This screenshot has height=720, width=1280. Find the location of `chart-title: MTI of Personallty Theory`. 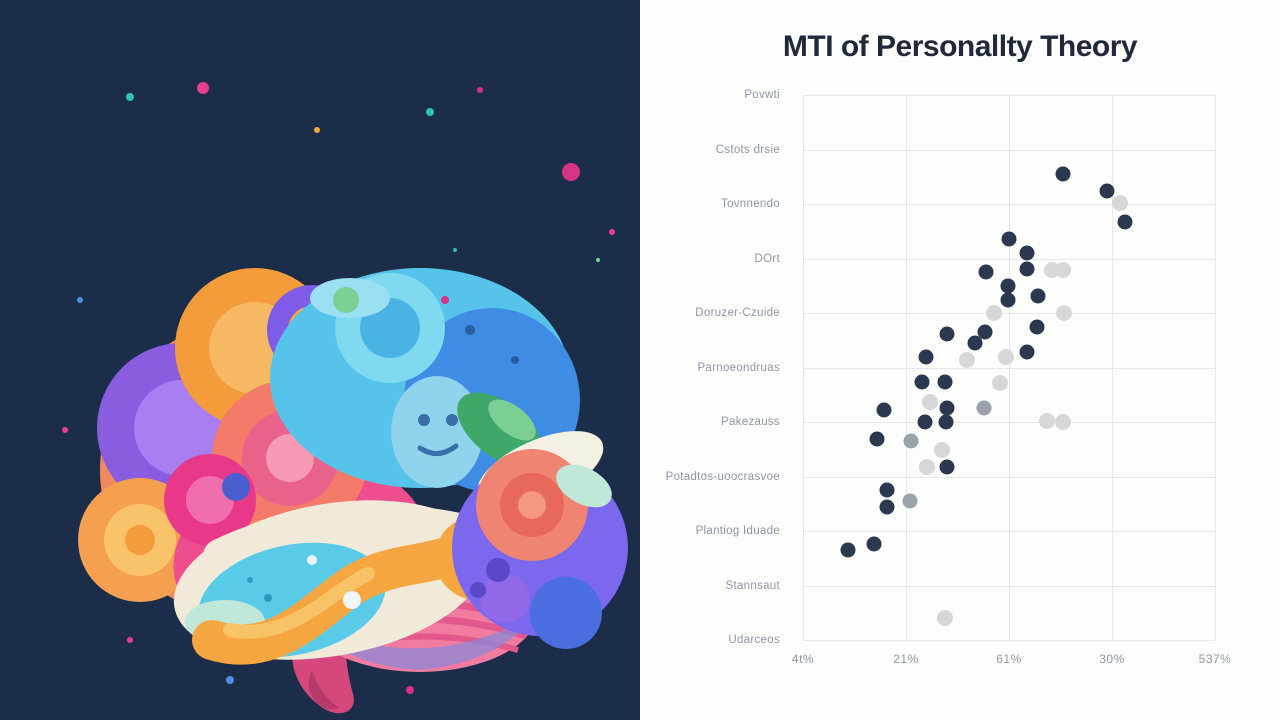

chart-title: MTI of Personallty Theory is located at coordinates (960, 46).